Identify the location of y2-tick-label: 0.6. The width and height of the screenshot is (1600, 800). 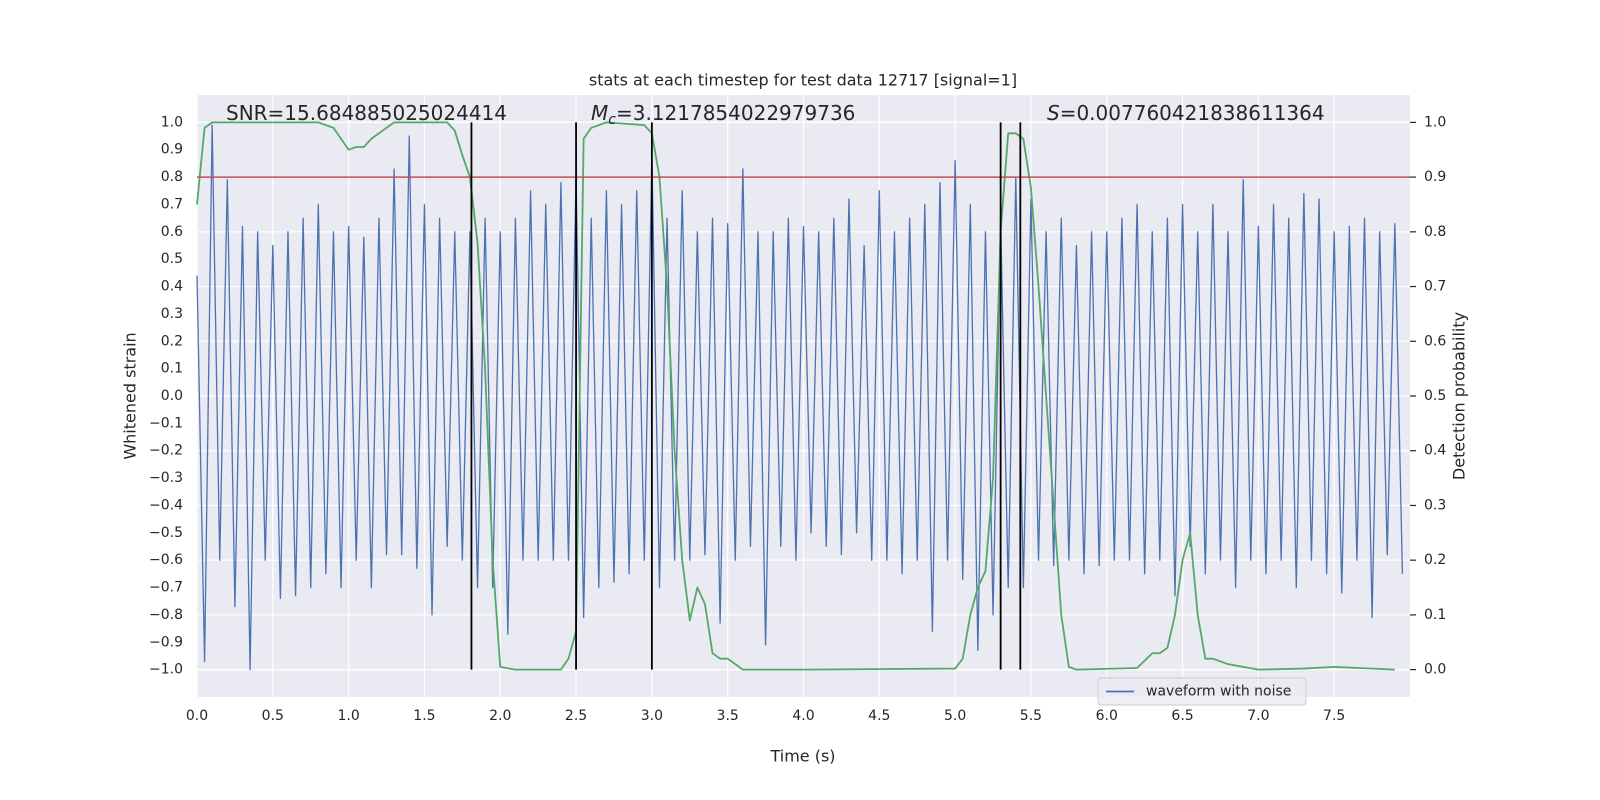
(1435, 341).